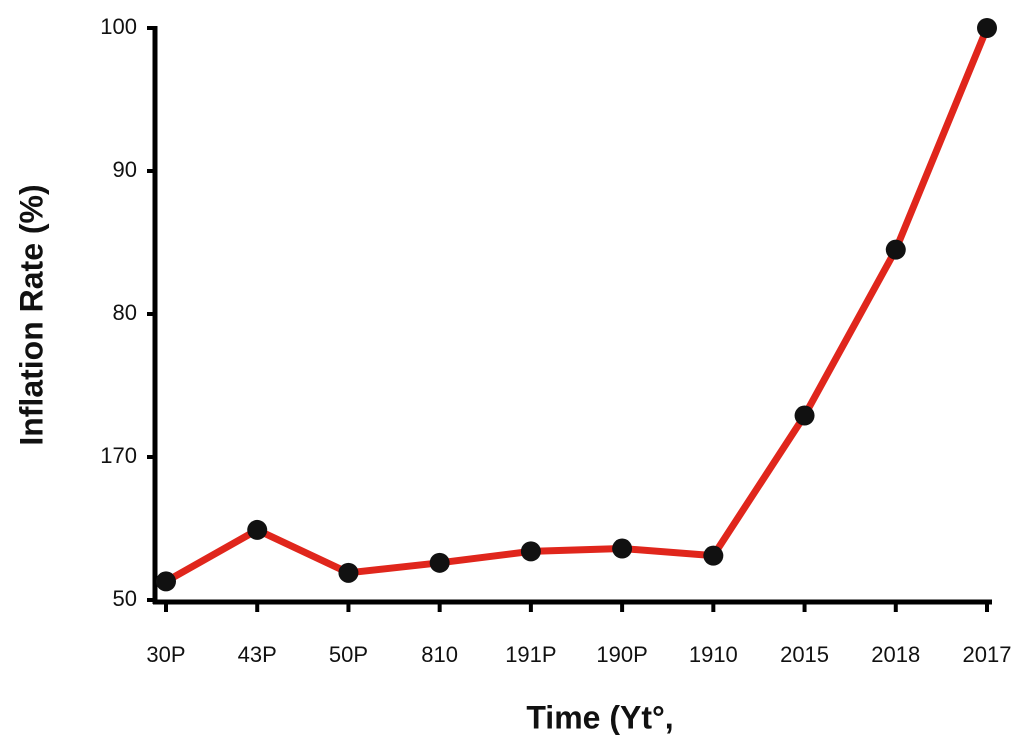  What do you see at coordinates (713, 654) in the screenshot?
I see `x-tick-label: 1910` at bounding box center [713, 654].